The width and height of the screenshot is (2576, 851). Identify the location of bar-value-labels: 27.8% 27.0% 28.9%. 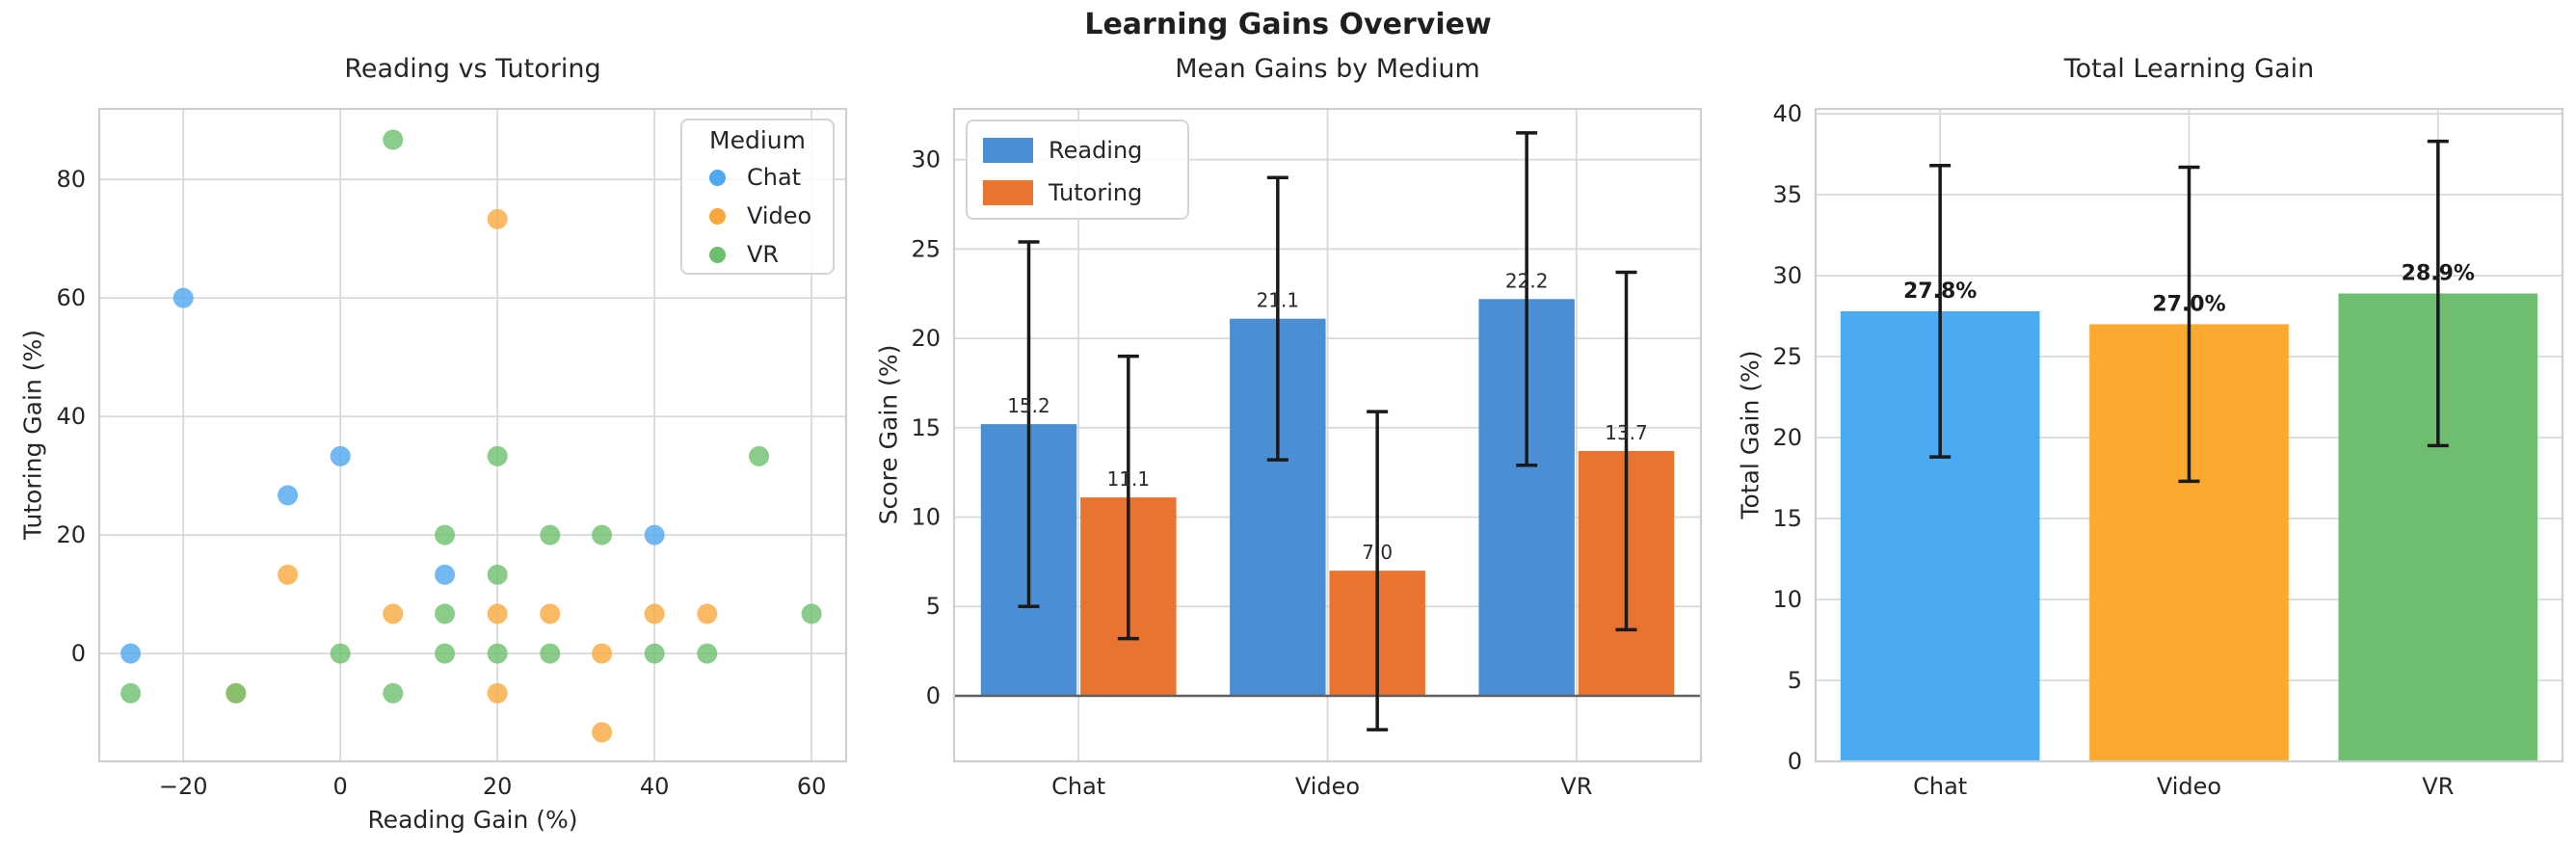
(2189, 289).